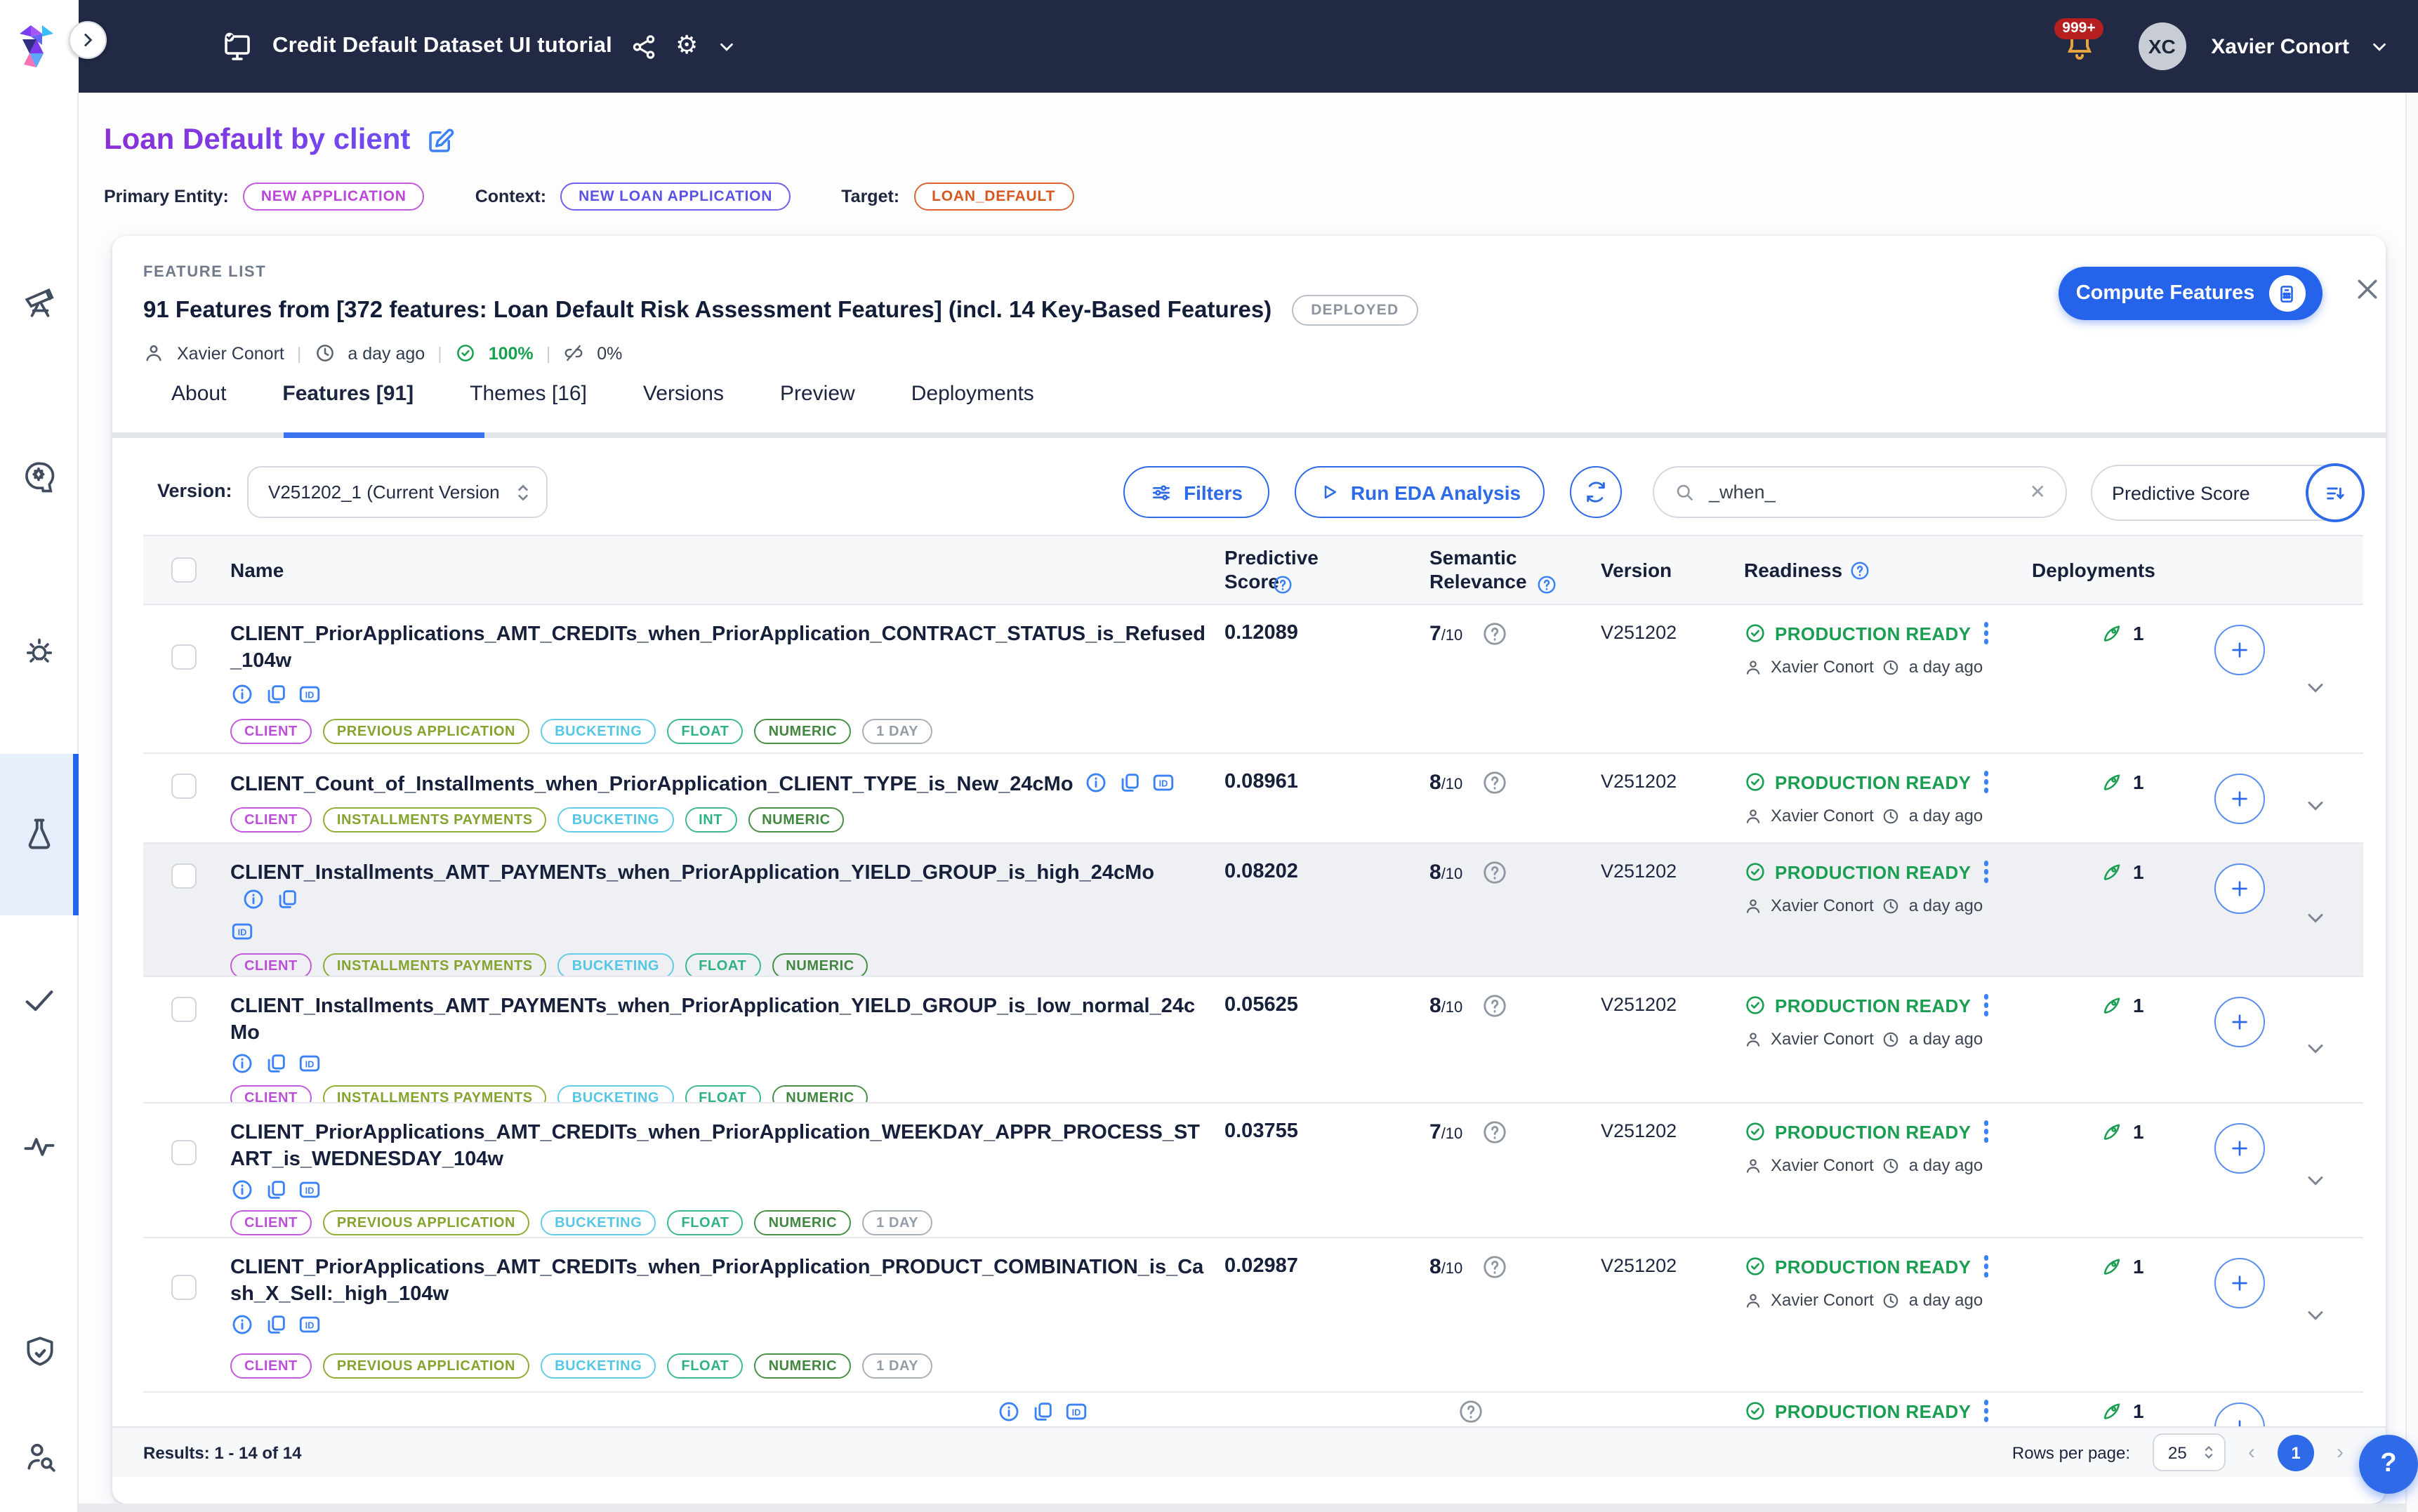  I want to click on column-header-version: Version, so click(1636, 570).